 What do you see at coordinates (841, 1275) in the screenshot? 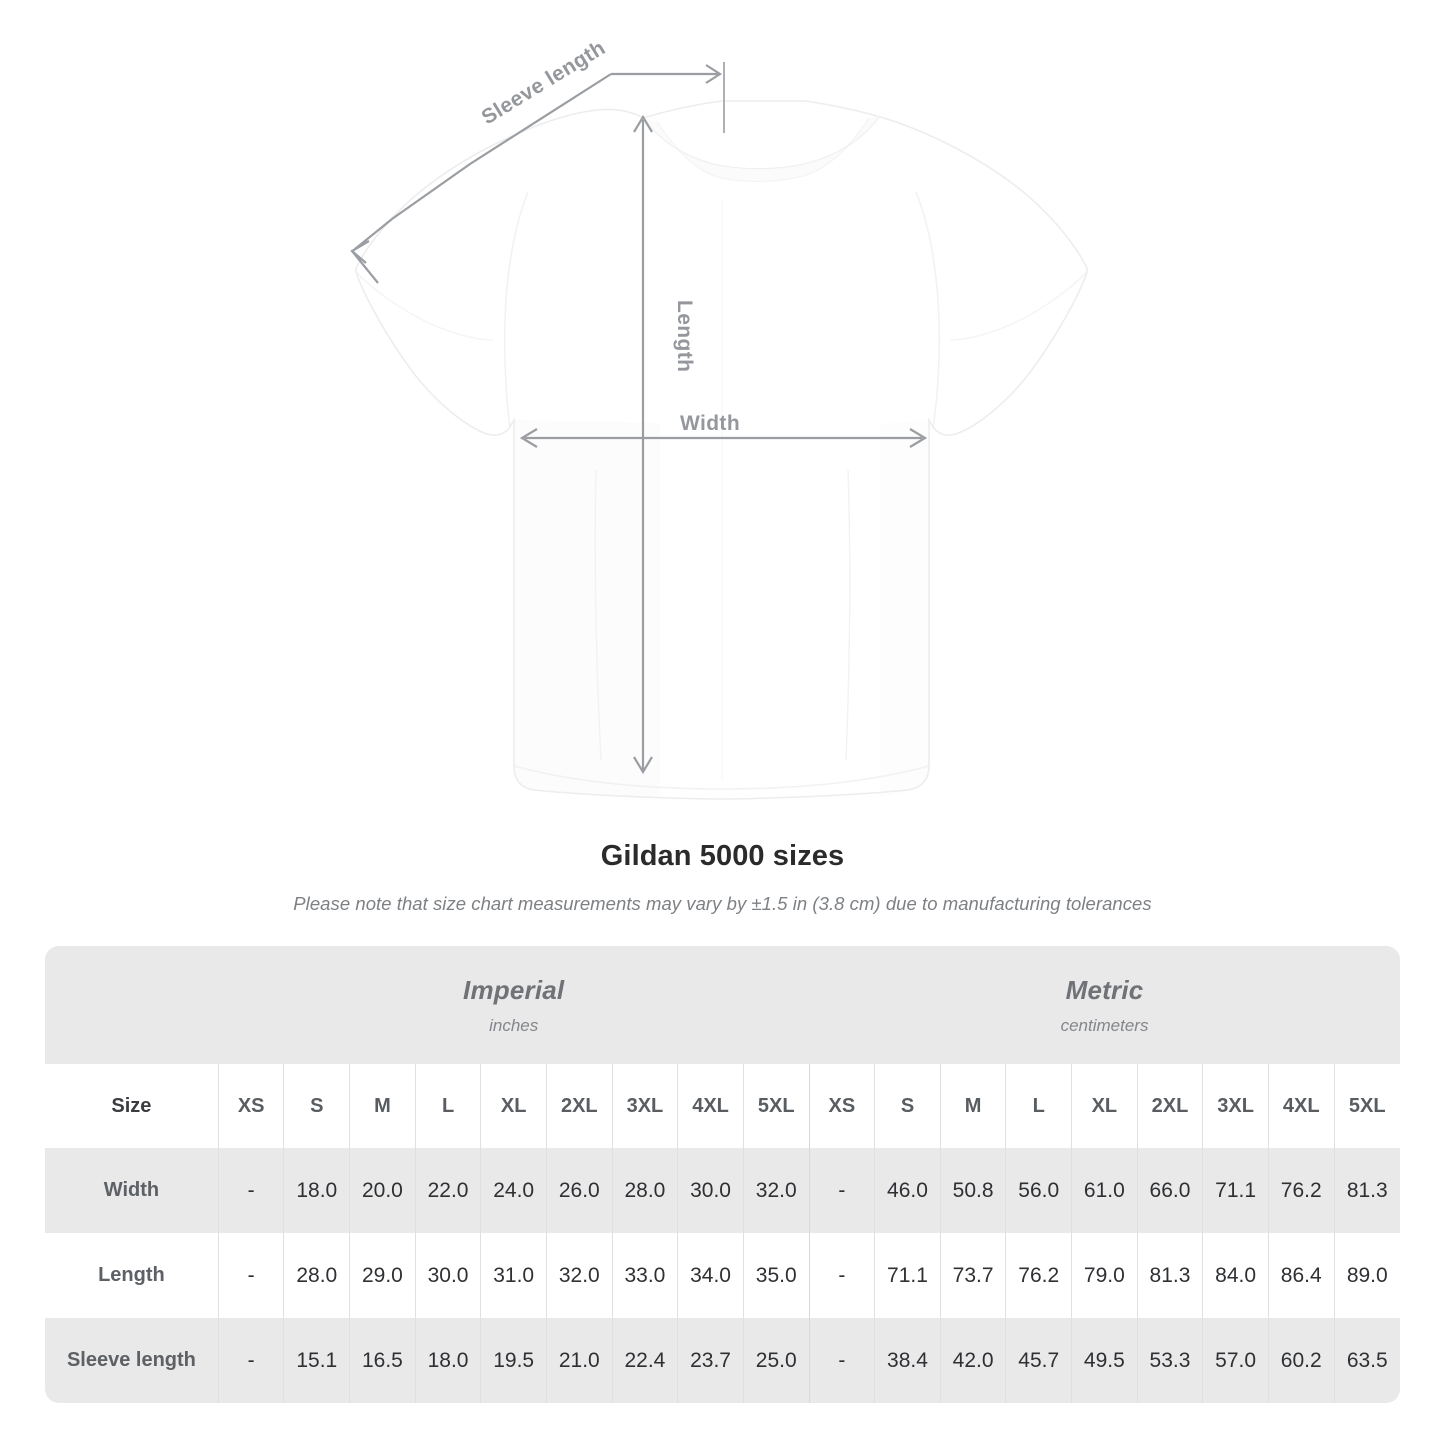
I see `cell-length-metric-xs: -` at bounding box center [841, 1275].